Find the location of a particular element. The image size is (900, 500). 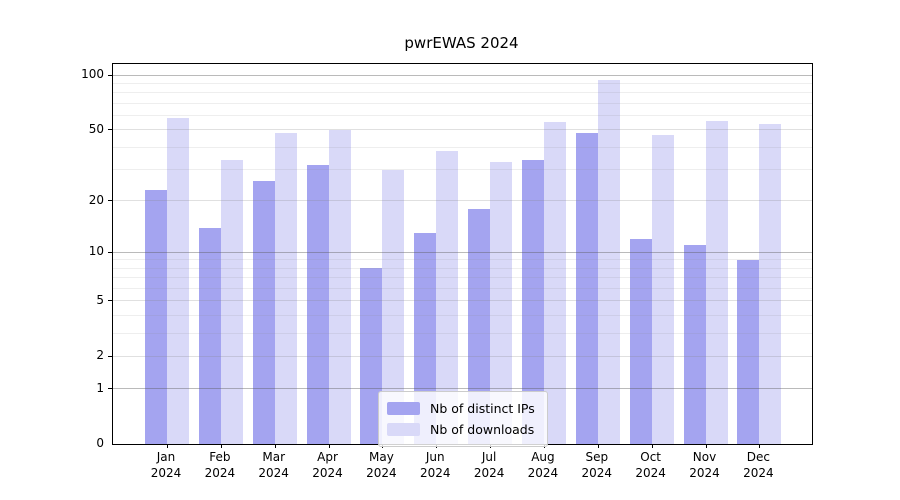

x-tick-label: Jul 2024 is located at coordinates (489, 465).